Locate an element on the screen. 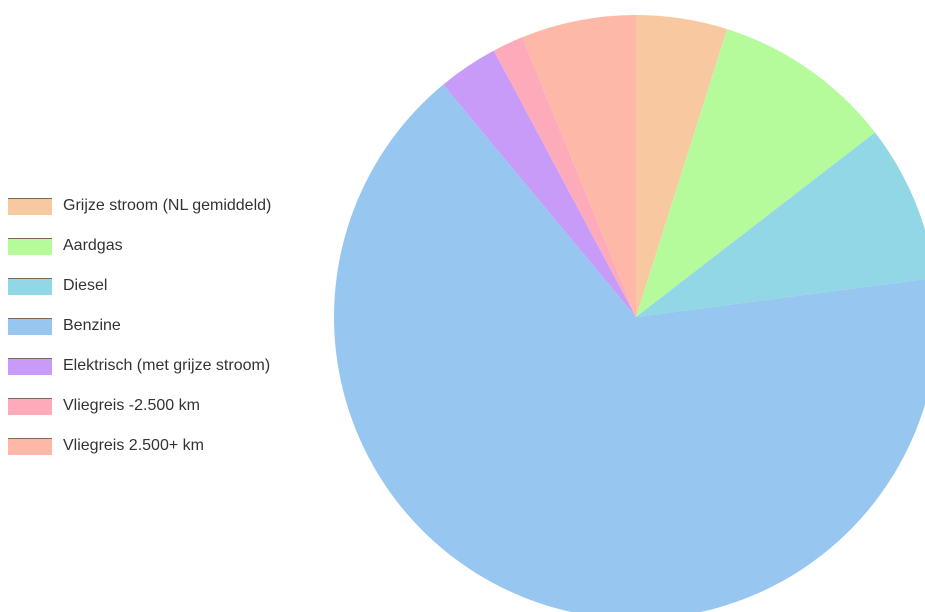 The image size is (925, 612). legend-label: Vliegreis -2.500 km is located at coordinates (131, 405).